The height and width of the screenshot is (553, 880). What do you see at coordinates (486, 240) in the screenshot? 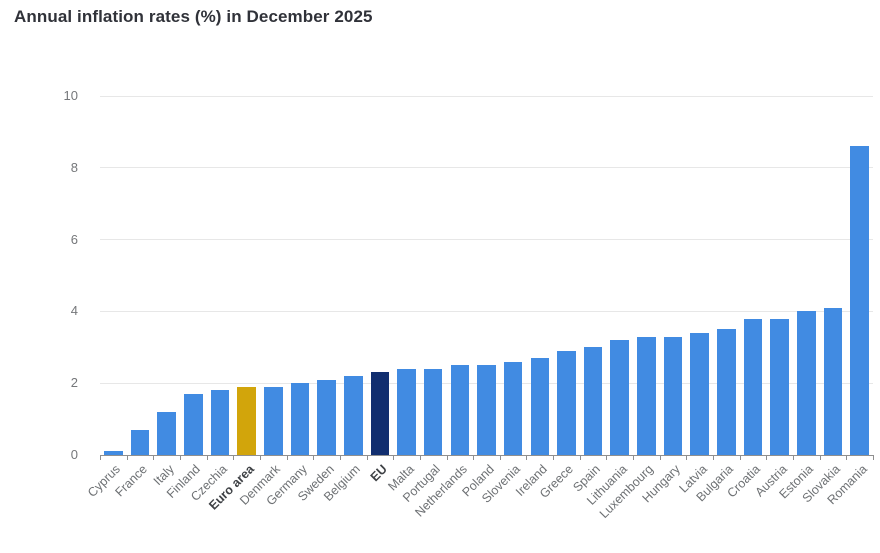
I see `gridline-y6` at bounding box center [486, 240].